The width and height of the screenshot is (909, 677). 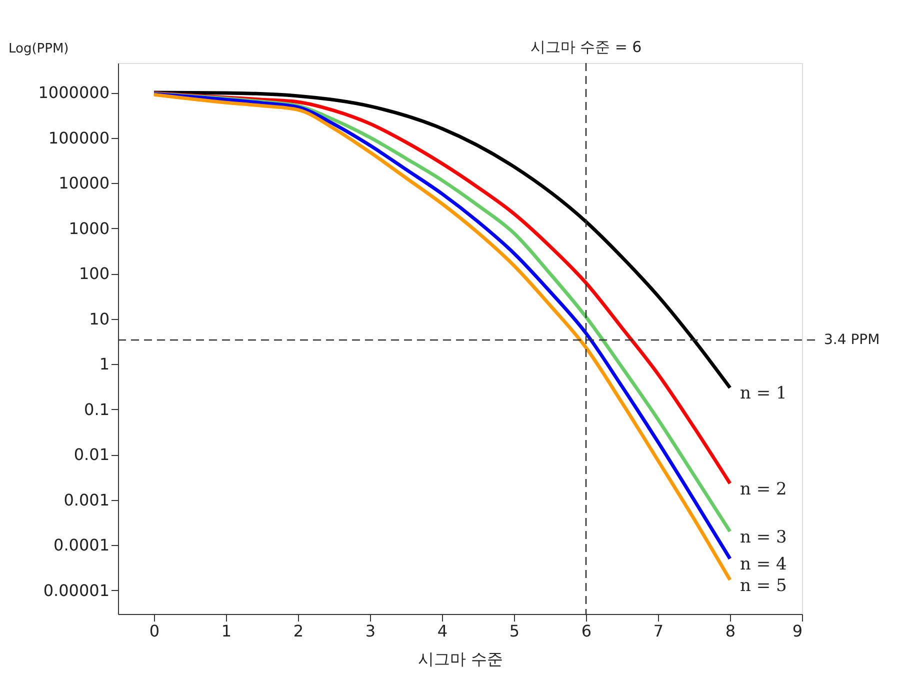 What do you see at coordinates (763, 489) in the screenshot?
I see `series-label: n = 2` at bounding box center [763, 489].